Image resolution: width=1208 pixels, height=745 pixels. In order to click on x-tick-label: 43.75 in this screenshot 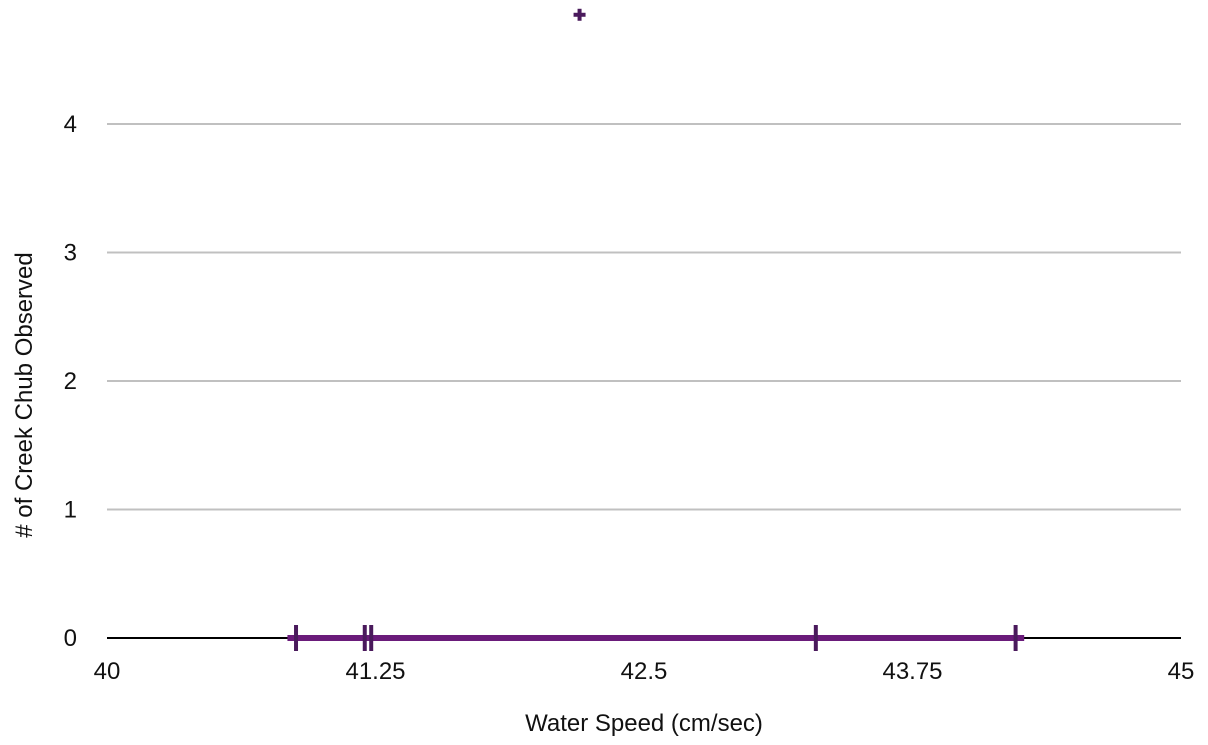, I will do `click(912, 671)`.